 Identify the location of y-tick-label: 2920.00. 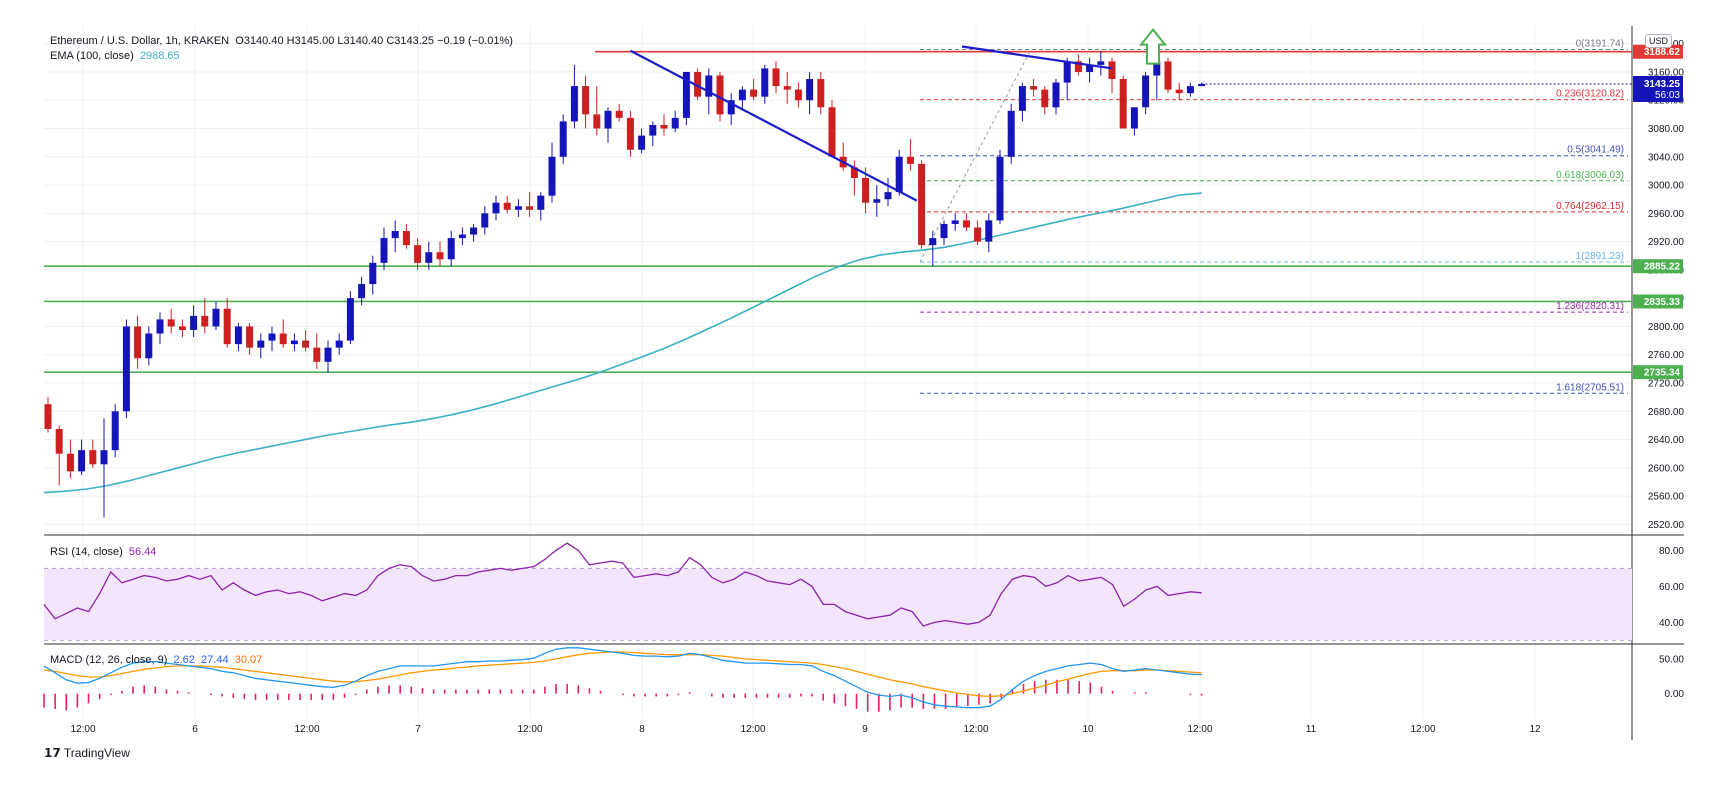
(1666, 242).